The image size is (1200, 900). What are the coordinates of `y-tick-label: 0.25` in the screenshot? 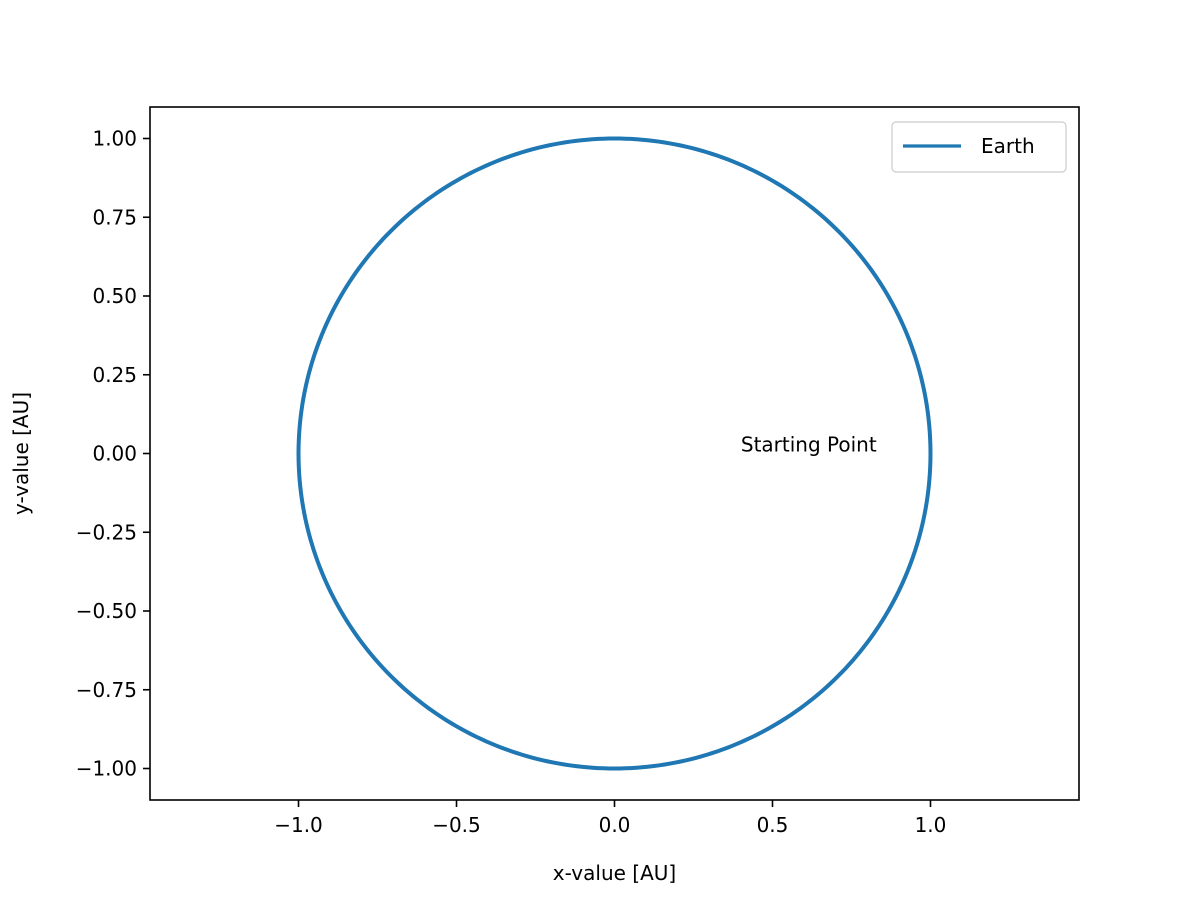 It's located at (114, 375).